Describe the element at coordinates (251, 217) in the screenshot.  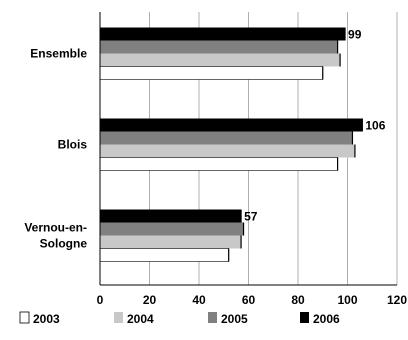
I see `data-label-2: 57` at that location.